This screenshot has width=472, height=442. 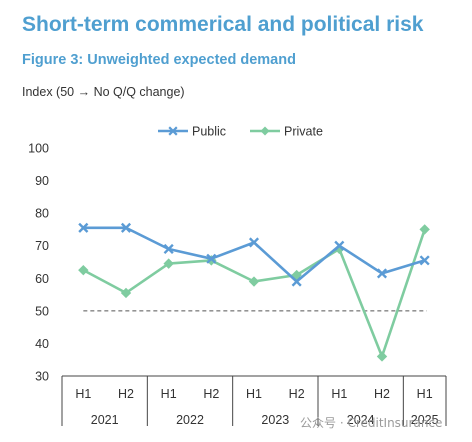 I want to click on year-group-label: 2023, so click(x=275, y=420).